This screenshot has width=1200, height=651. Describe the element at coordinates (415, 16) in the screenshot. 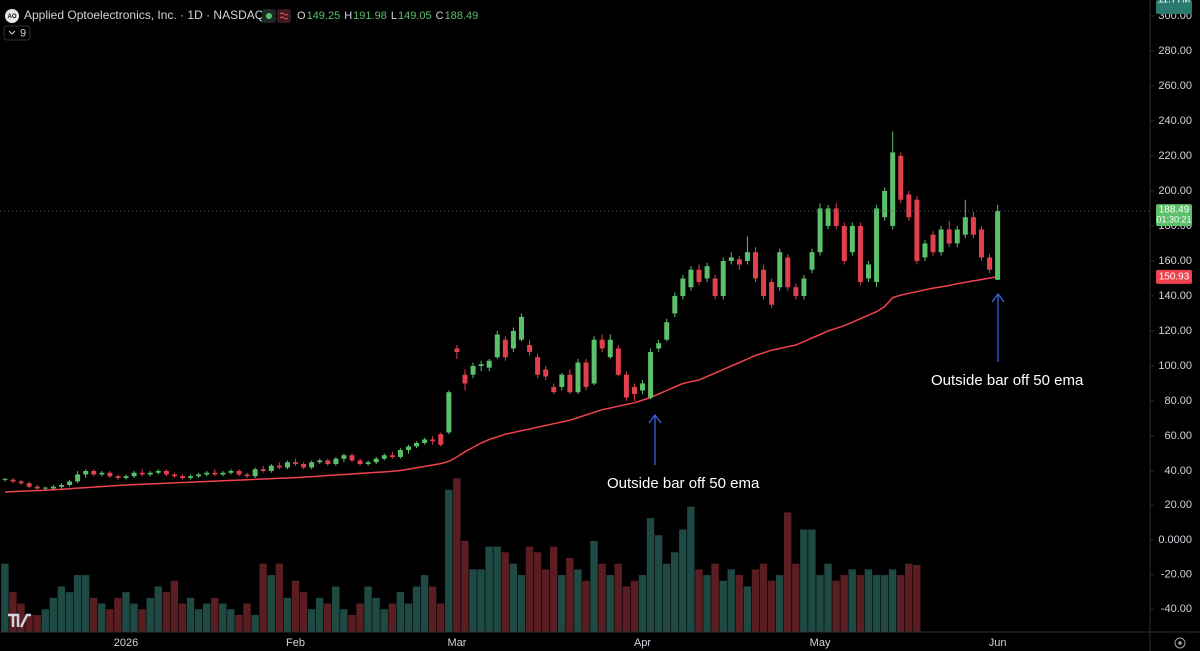

I see `ohlc-value: 149.05` at that location.